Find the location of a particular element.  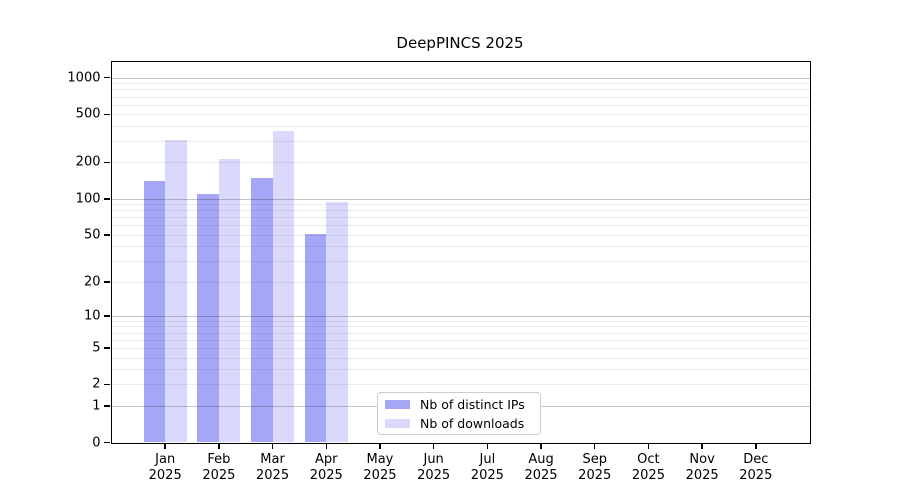

legend: Nb of distinct IPs Nb of downloads is located at coordinates (459, 413).